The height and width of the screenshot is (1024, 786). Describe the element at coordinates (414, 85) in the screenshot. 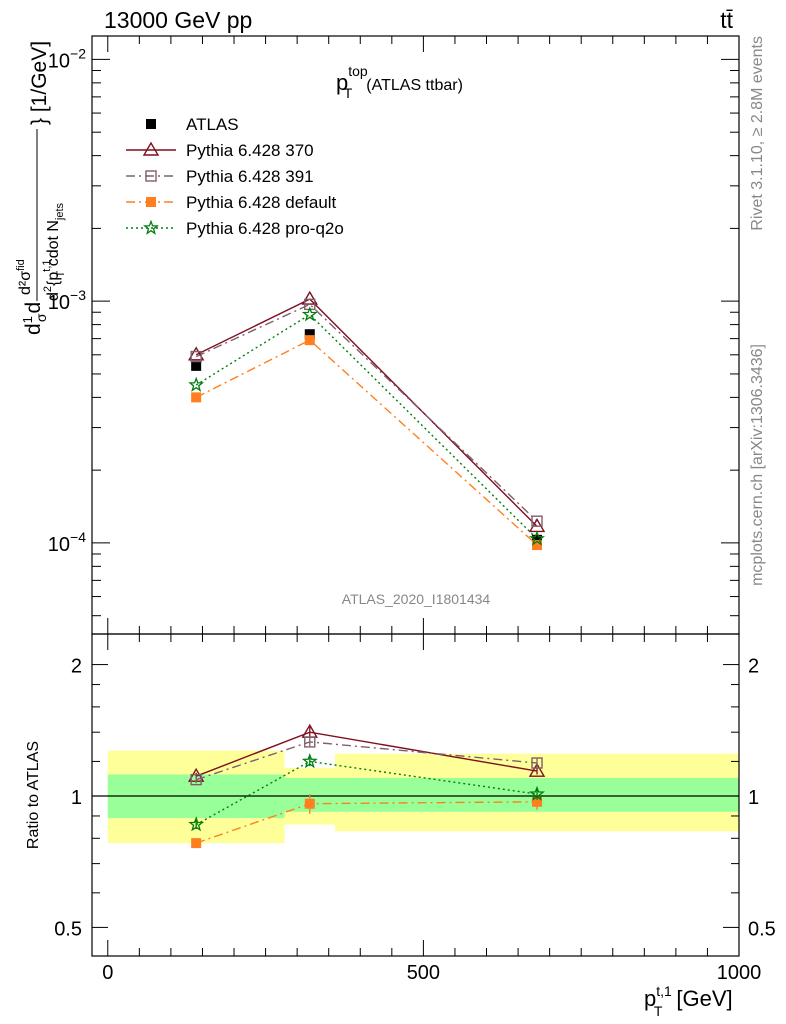

I see `plot-title-suffix: (ATLAS ttbar)` at that location.